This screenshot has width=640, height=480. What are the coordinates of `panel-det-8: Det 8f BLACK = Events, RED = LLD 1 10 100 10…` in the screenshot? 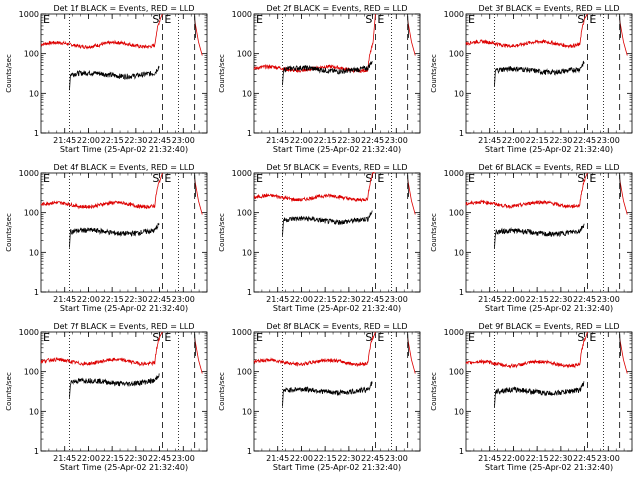 It's located at (319, 397).